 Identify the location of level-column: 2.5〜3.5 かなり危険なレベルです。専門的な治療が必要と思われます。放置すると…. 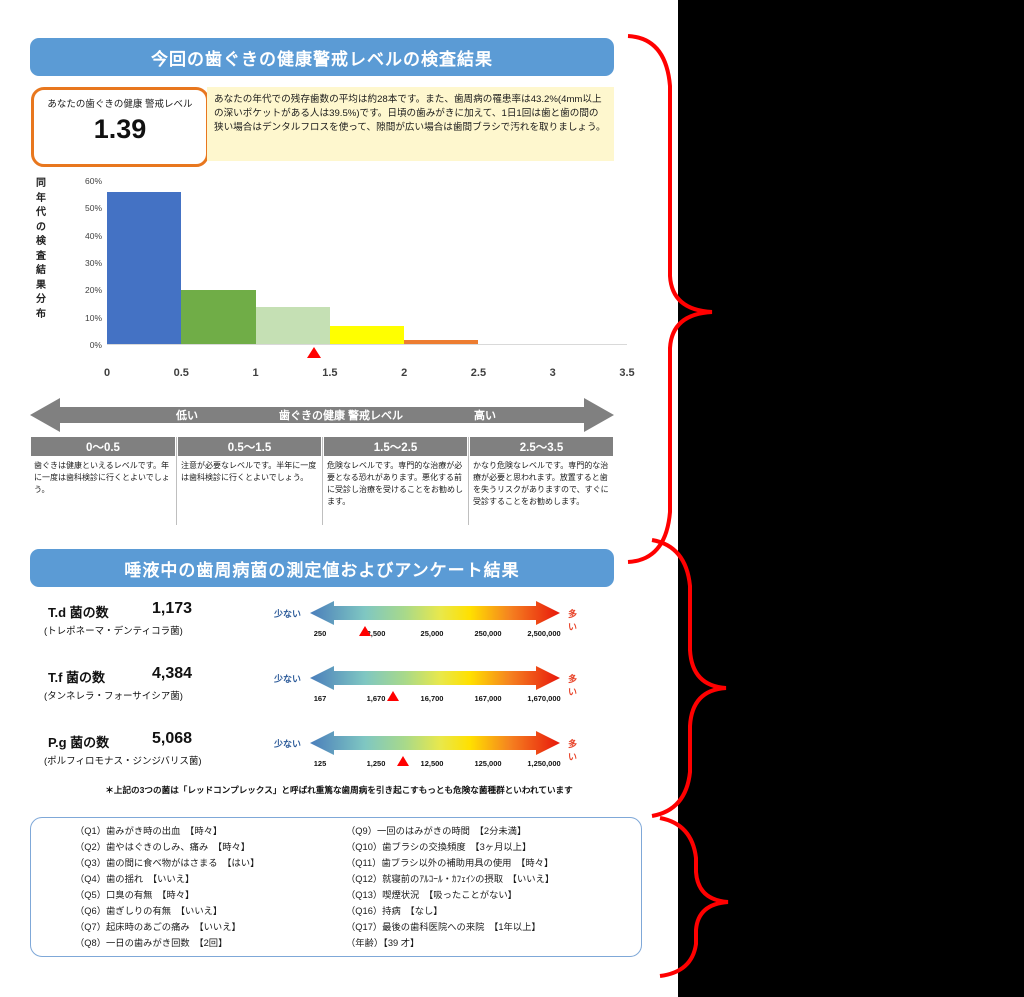
(541, 481).